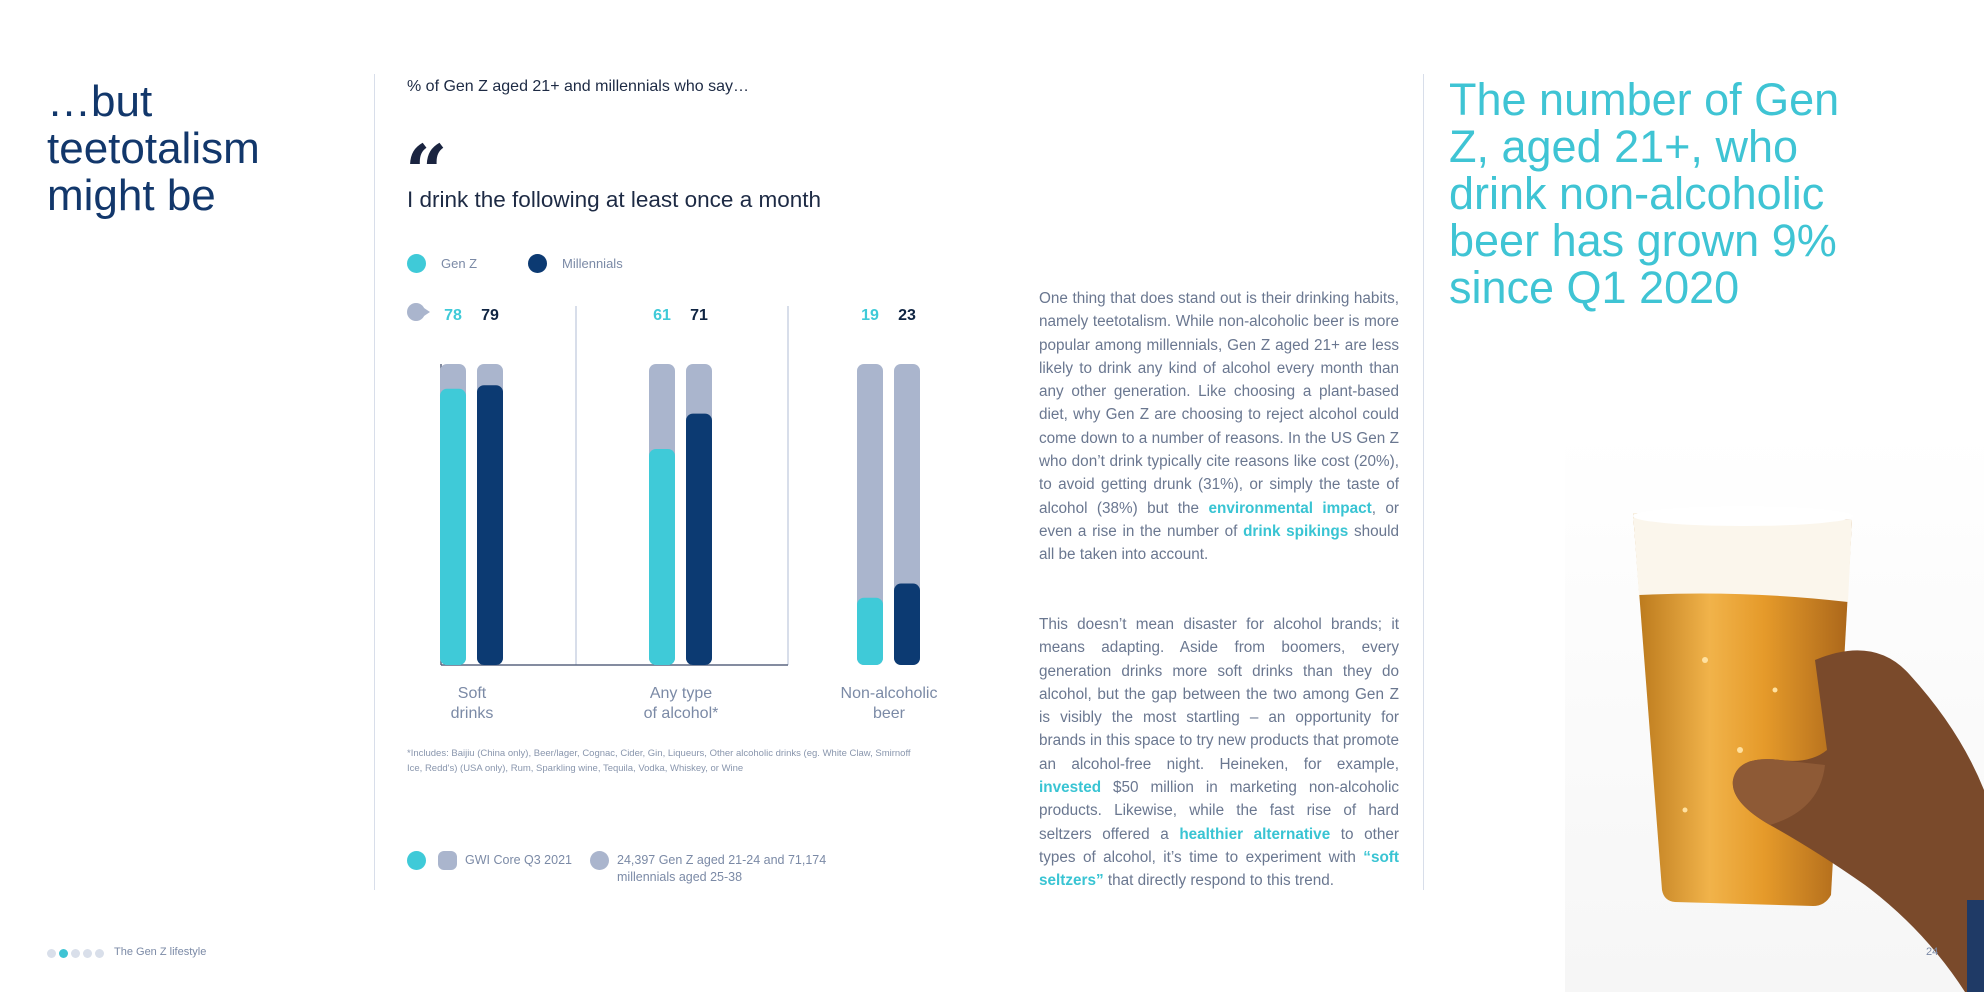 The height and width of the screenshot is (992, 1984). Describe the element at coordinates (1290, 508) in the screenshot. I see `highlight-link: environmental impact` at that location.